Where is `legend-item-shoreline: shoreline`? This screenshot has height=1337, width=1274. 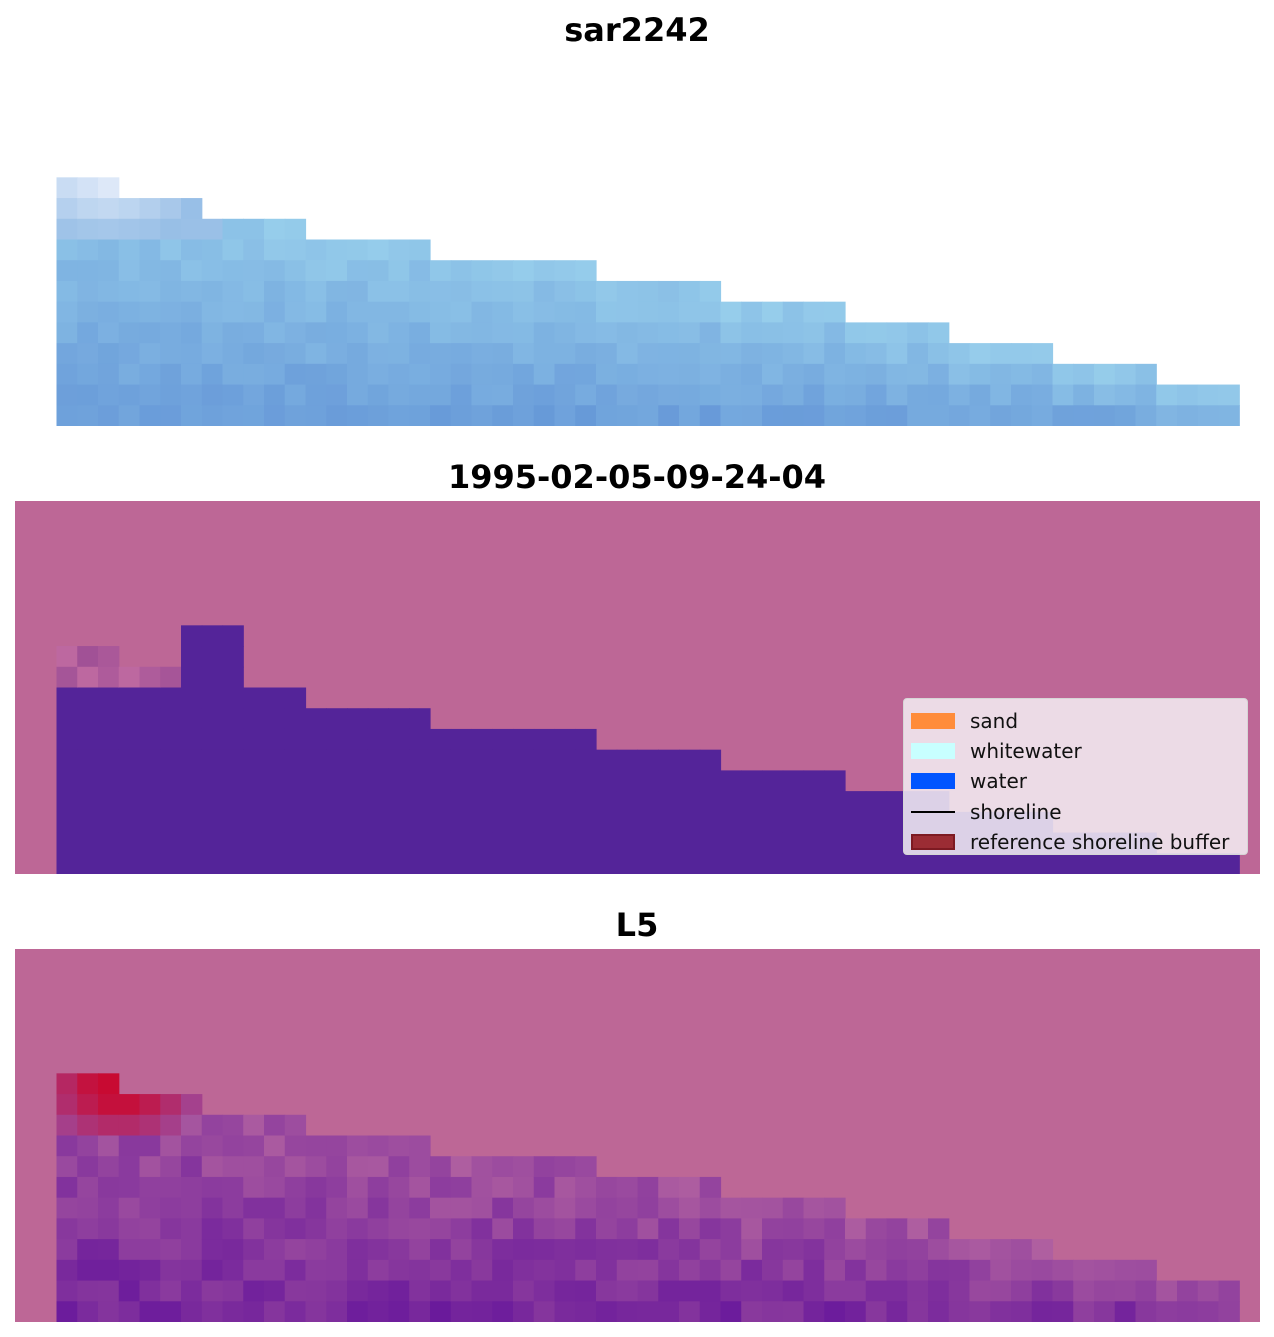
legend-item-shoreline: shoreline is located at coordinates (1079, 812).